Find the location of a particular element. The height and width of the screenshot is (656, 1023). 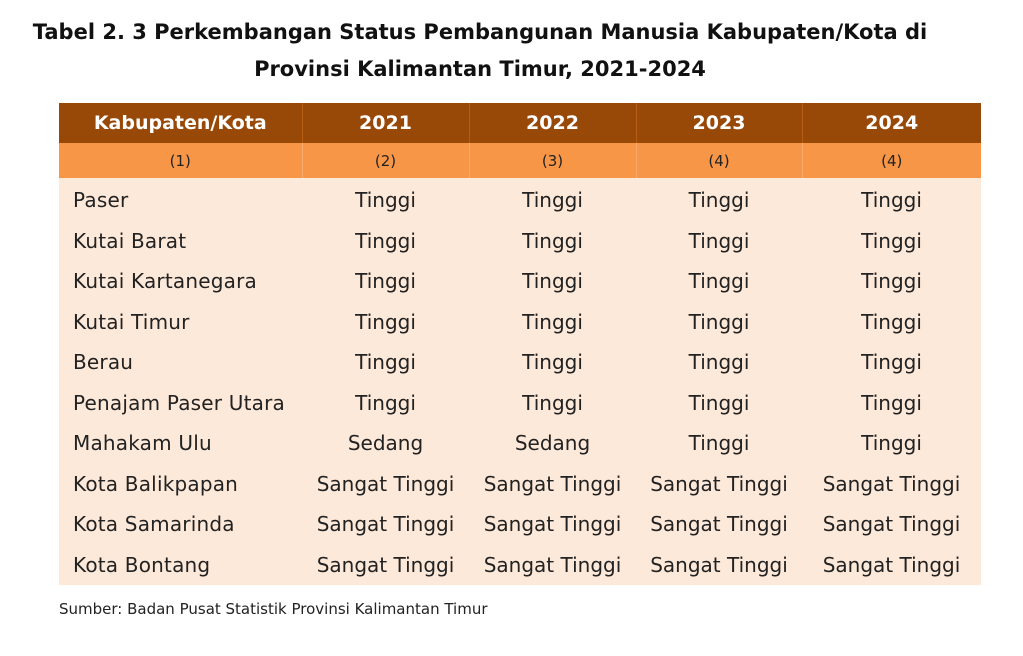

table-title-line-2: Provinsi Kalimantan Timur, 2021-2024 is located at coordinates (480, 69).